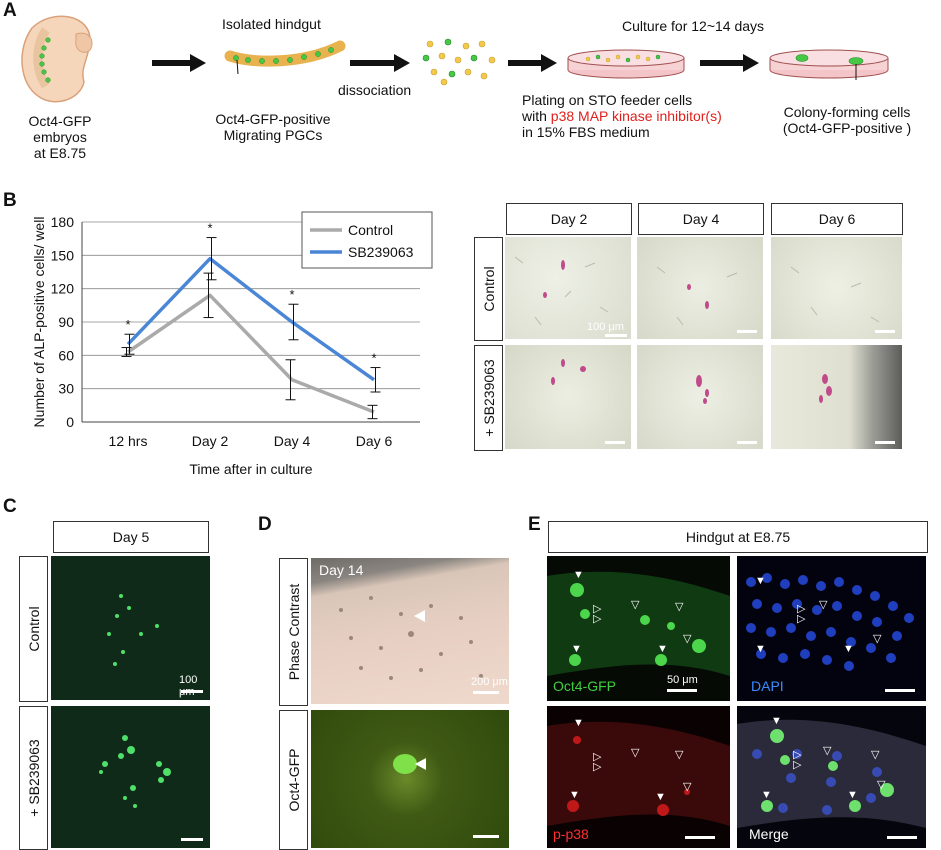 Image resolution: width=941 pixels, height=850 pixels. What do you see at coordinates (66, 322) in the screenshot?
I see `y-tick-label: 90` at bounding box center [66, 322].